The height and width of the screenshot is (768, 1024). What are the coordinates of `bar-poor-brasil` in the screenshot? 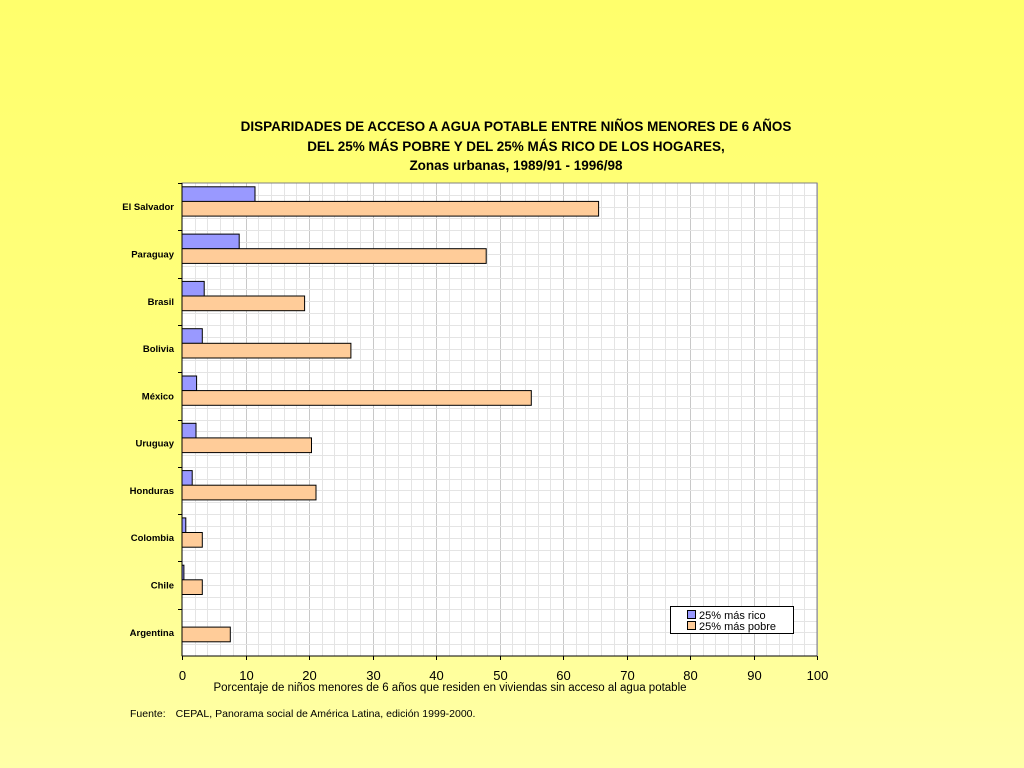 It's located at (243, 303).